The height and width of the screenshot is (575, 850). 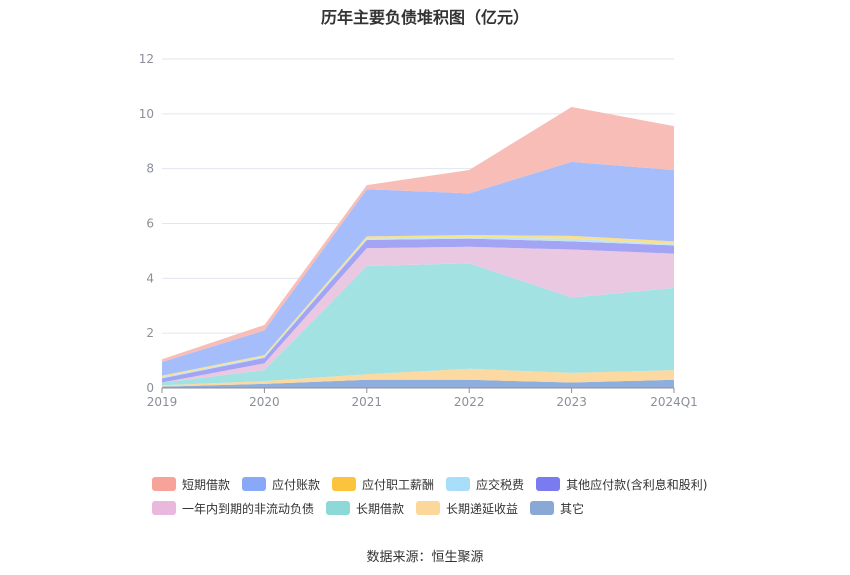 What do you see at coordinates (571, 402) in the screenshot?
I see `x-tick-label: 2023` at bounding box center [571, 402].